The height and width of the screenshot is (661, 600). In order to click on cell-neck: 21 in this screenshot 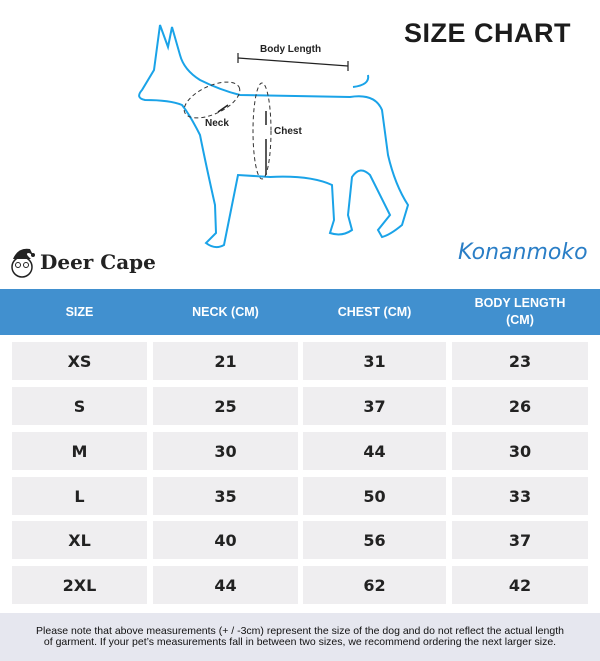, I will do `click(225, 361)`.